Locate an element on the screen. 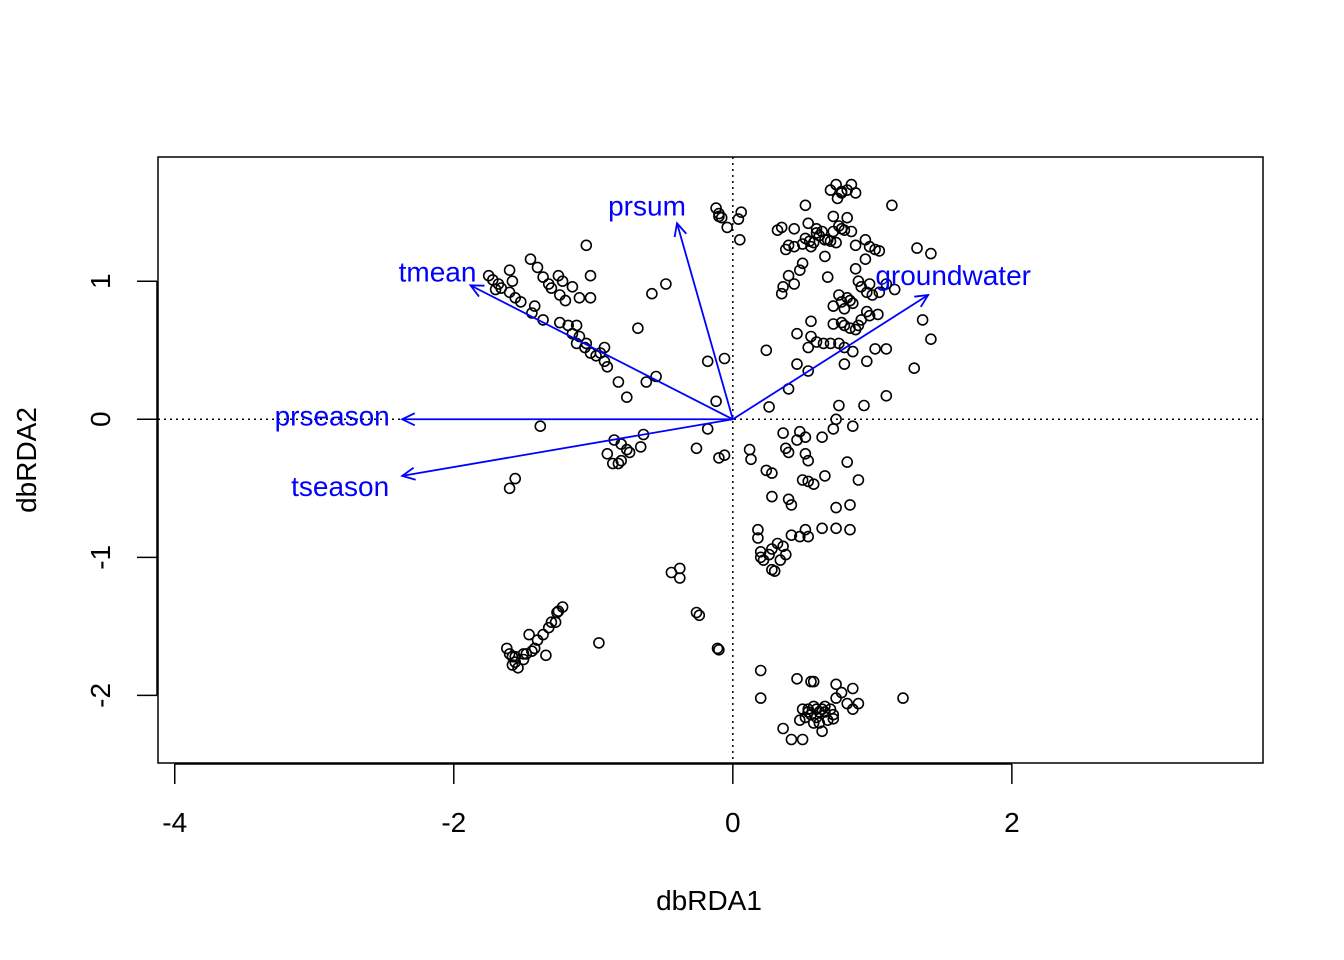 This screenshot has height=960, width=1344. vector-arrowhead-prsum is located at coordinates (680, 229).